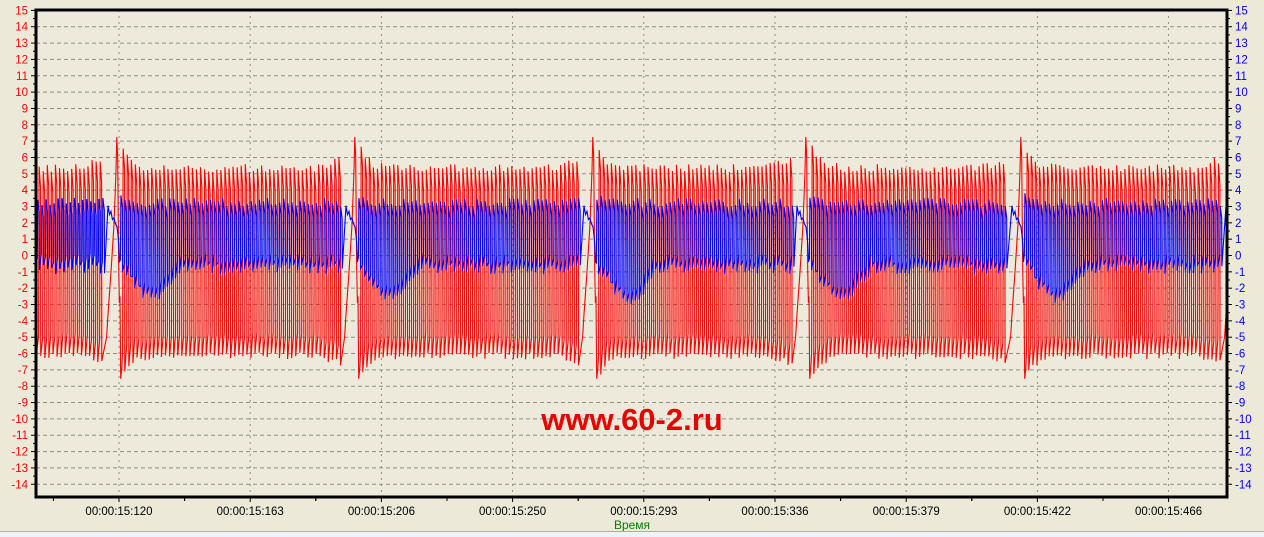 The width and height of the screenshot is (1264, 537). Describe the element at coordinates (1238, 191) in the screenshot. I see `y-tick-label-right: 4` at that location.